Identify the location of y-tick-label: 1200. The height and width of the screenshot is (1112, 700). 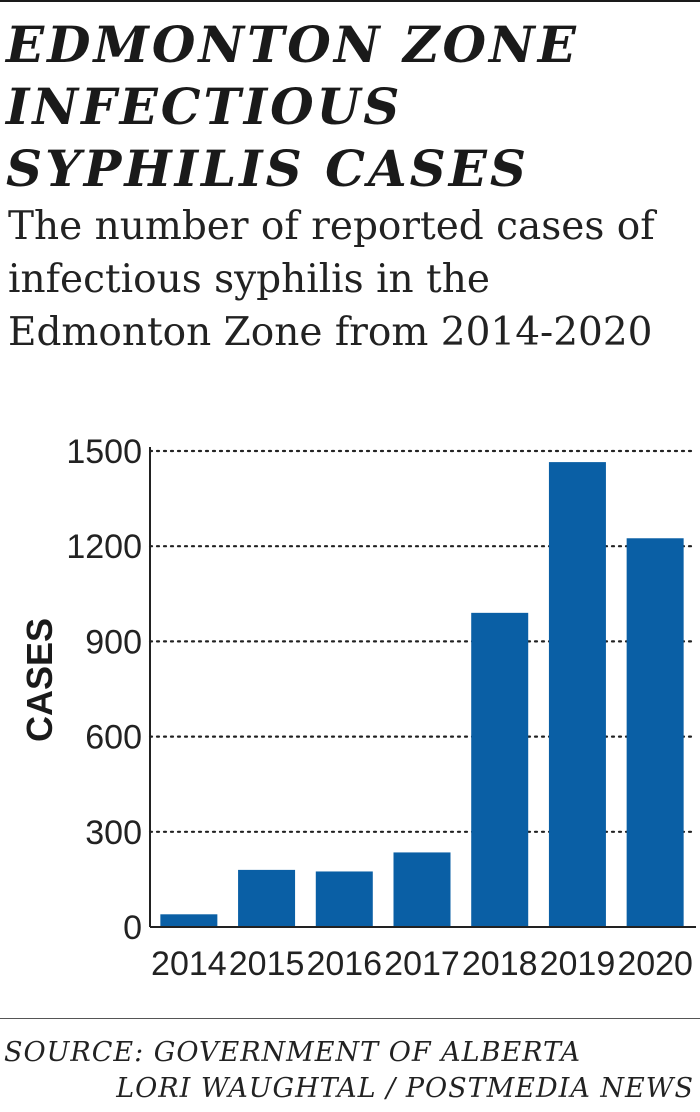
(104, 547).